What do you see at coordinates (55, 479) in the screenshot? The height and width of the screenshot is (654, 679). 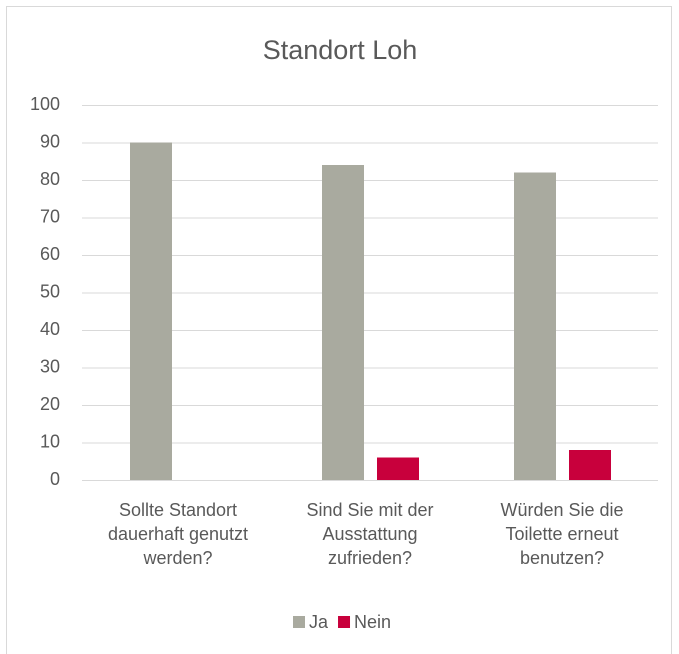 I see `y-tick-label: 0` at bounding box center [55, 479].